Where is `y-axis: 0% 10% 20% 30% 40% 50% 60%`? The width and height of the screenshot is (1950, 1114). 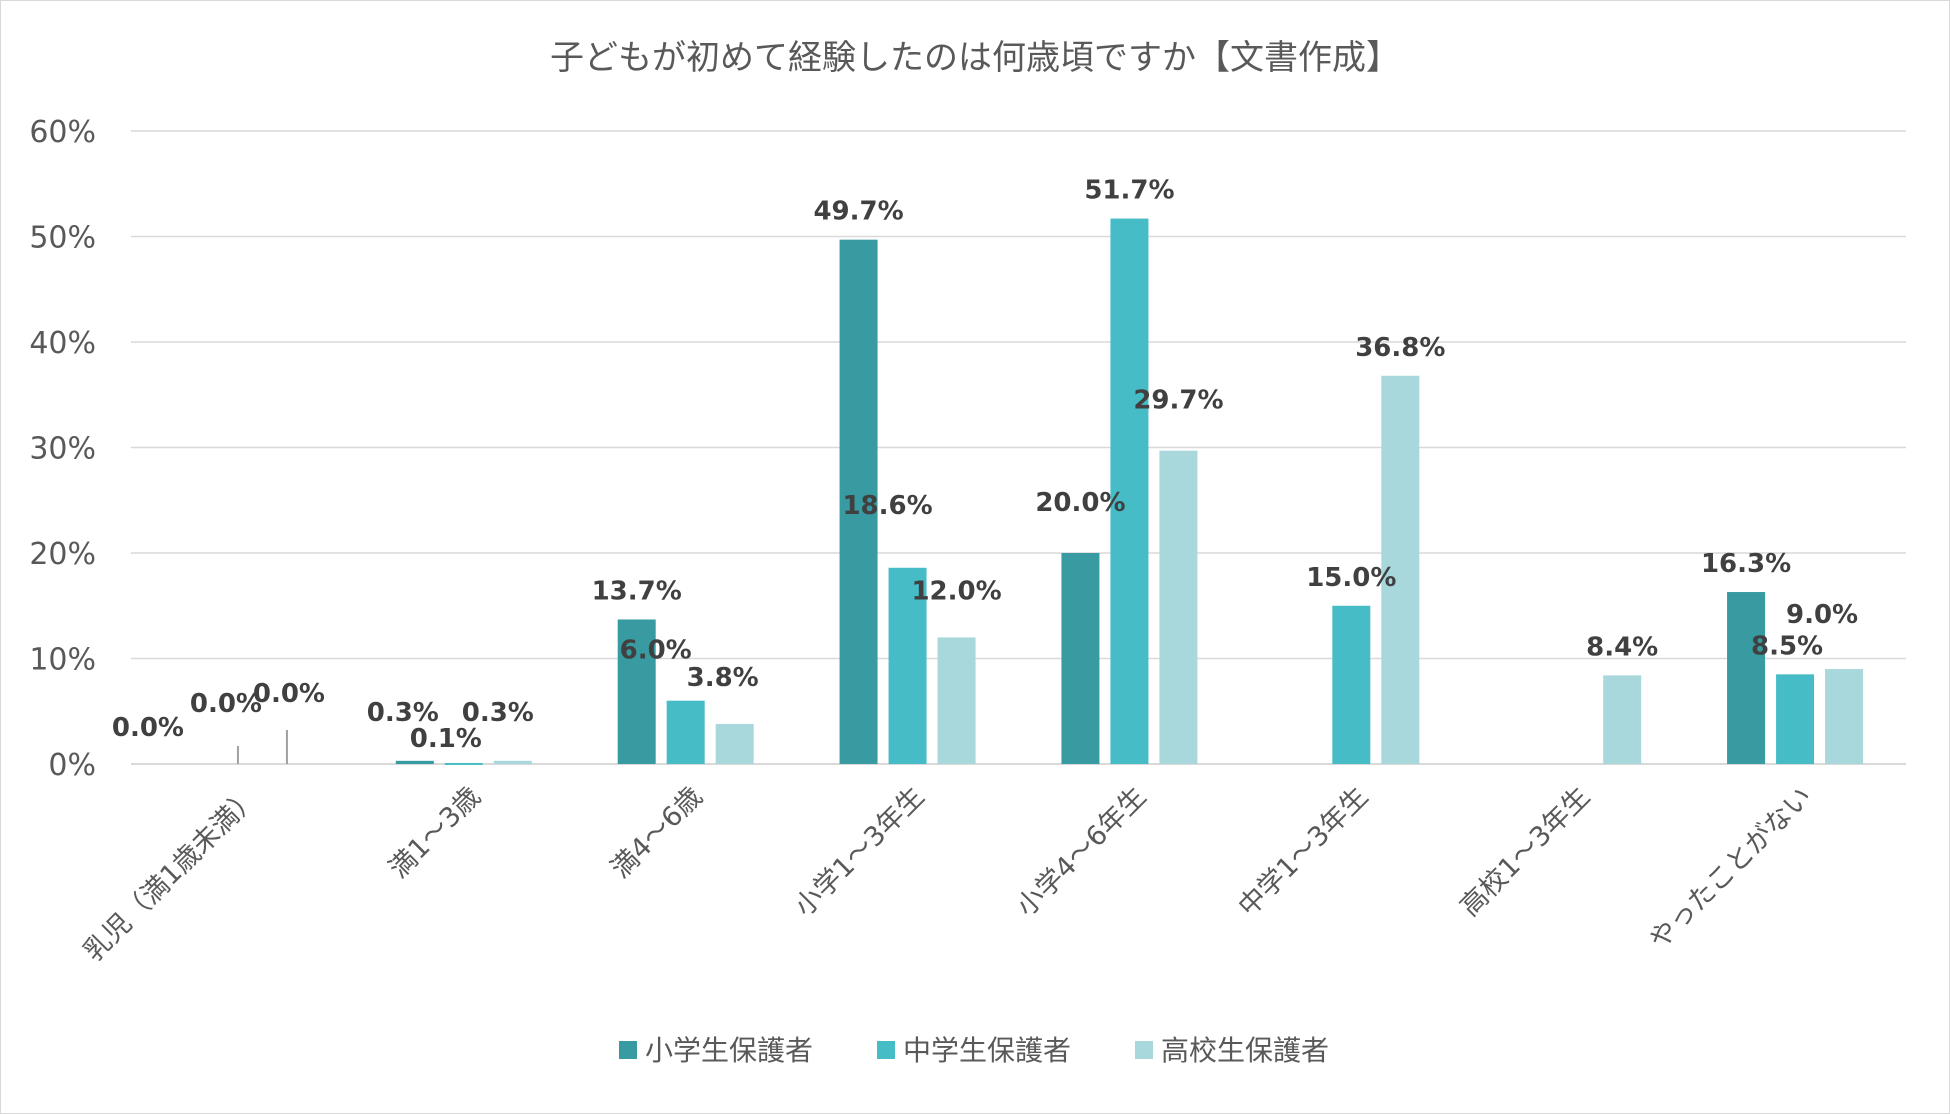
y-axis: 0% 10% 20% 30% 40% 50% 60% is located at coordinates (62, 449).